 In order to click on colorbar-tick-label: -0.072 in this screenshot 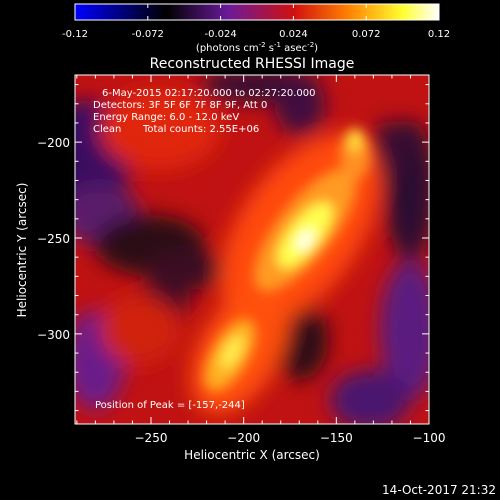, I will do `click(148, 34)`.